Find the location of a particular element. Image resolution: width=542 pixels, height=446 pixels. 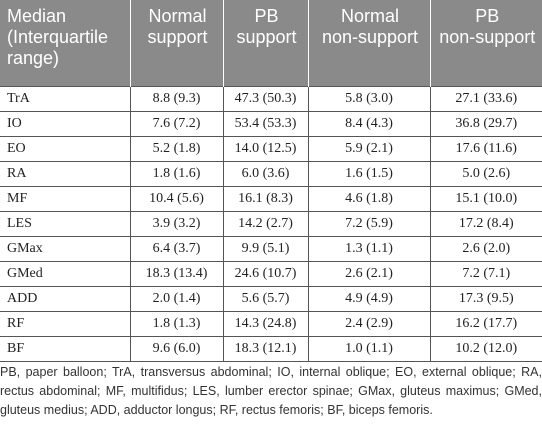

header-cell-pb-non-support: PB non-support is located at coordinates (485, 43).